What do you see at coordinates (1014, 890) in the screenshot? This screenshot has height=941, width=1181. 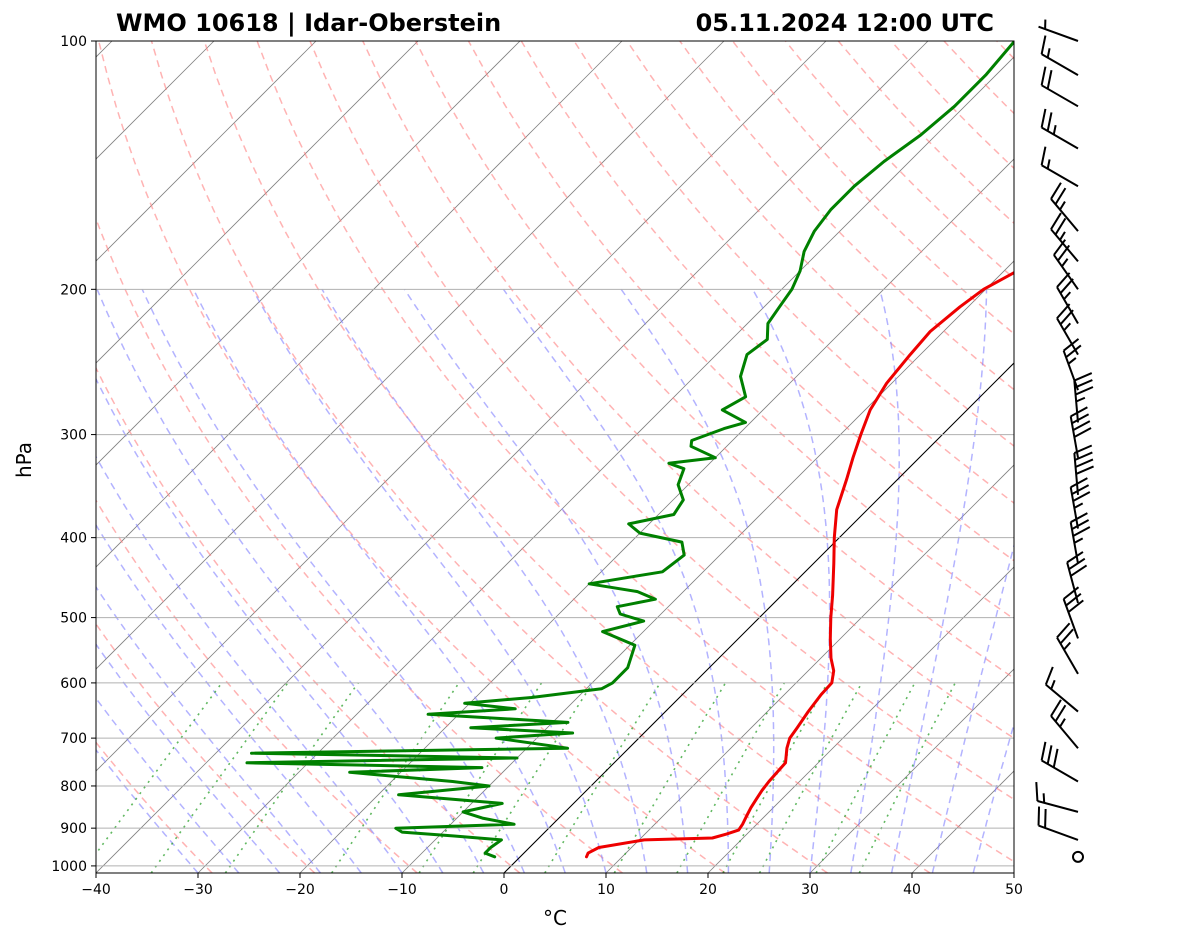 I see `x-tick-label: 50` at bounding box center [1014, 890].